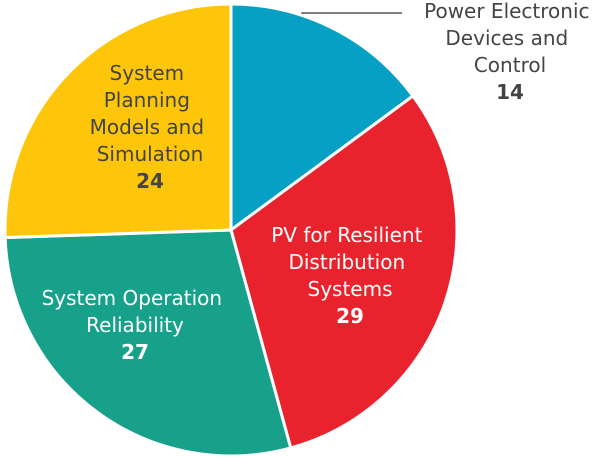 The height and width of the screenshot is (457, 600). What do you see at coordinates (350, 316) in the screenshot?
I see `value-label: 29` at bounding box center [350, 316].